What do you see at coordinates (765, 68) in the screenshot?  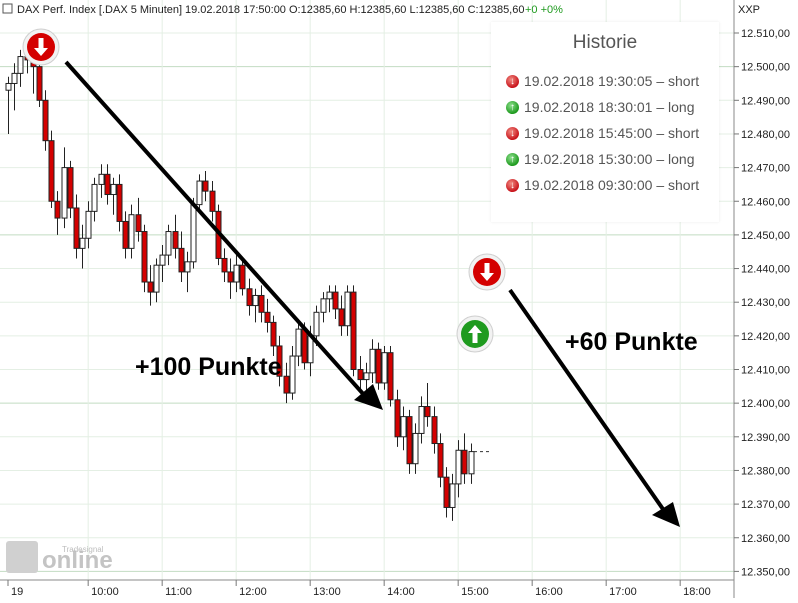 I see `y-tick-label: 12.500,00` at bounding box center [765, 68].